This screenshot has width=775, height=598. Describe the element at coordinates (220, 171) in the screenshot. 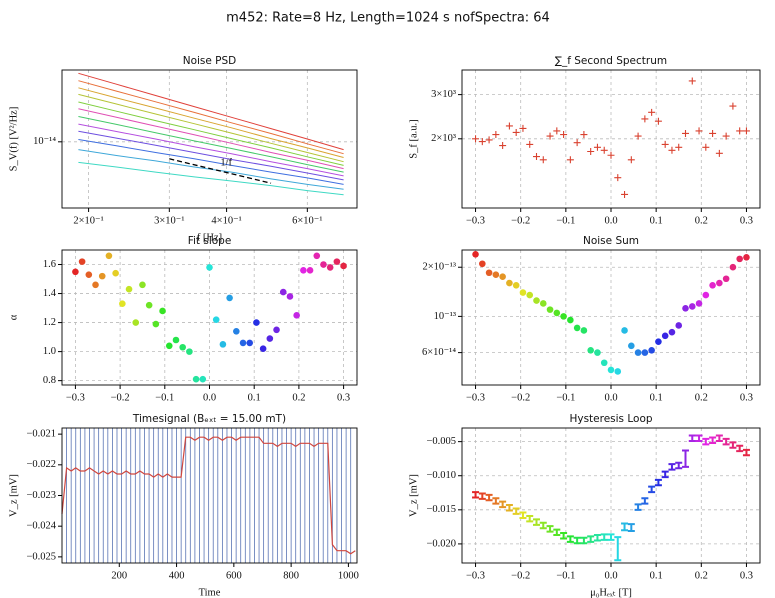

I see `annotation-line` at that location.